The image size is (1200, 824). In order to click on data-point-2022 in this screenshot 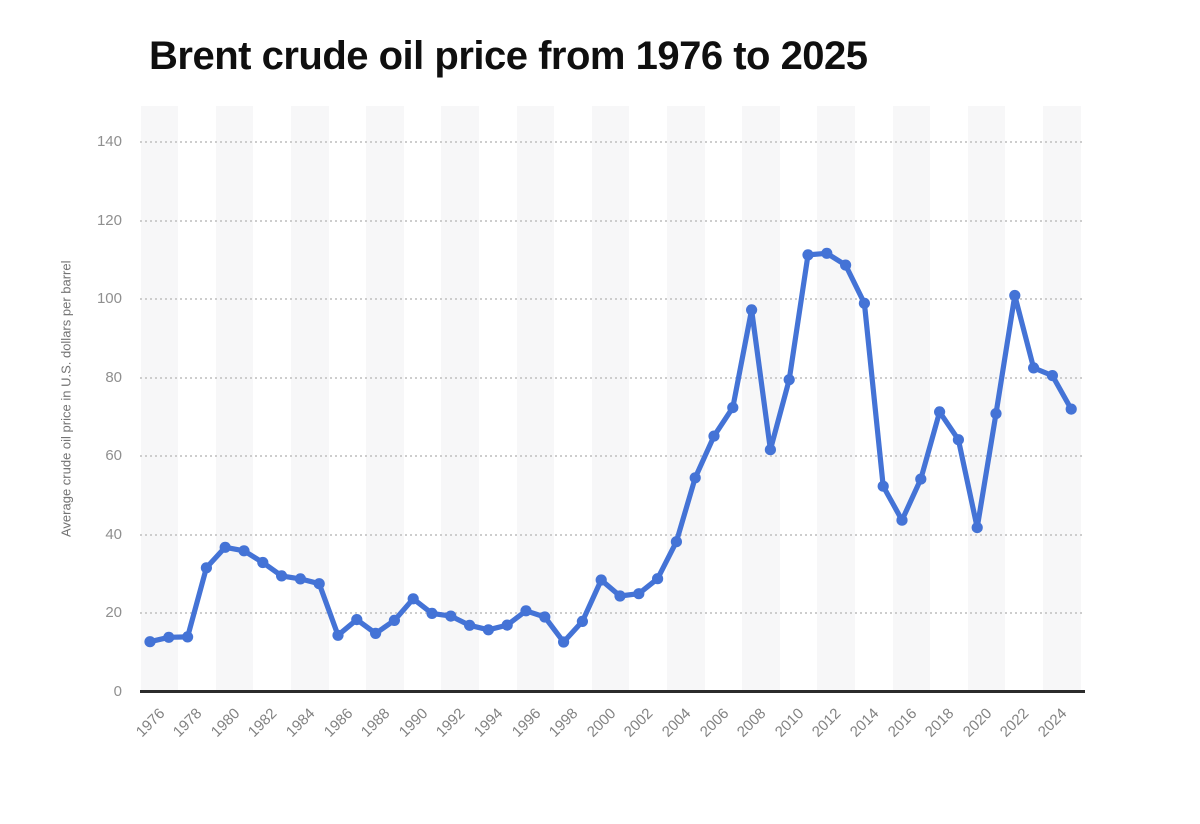, I will do `click(1015, 295)`.